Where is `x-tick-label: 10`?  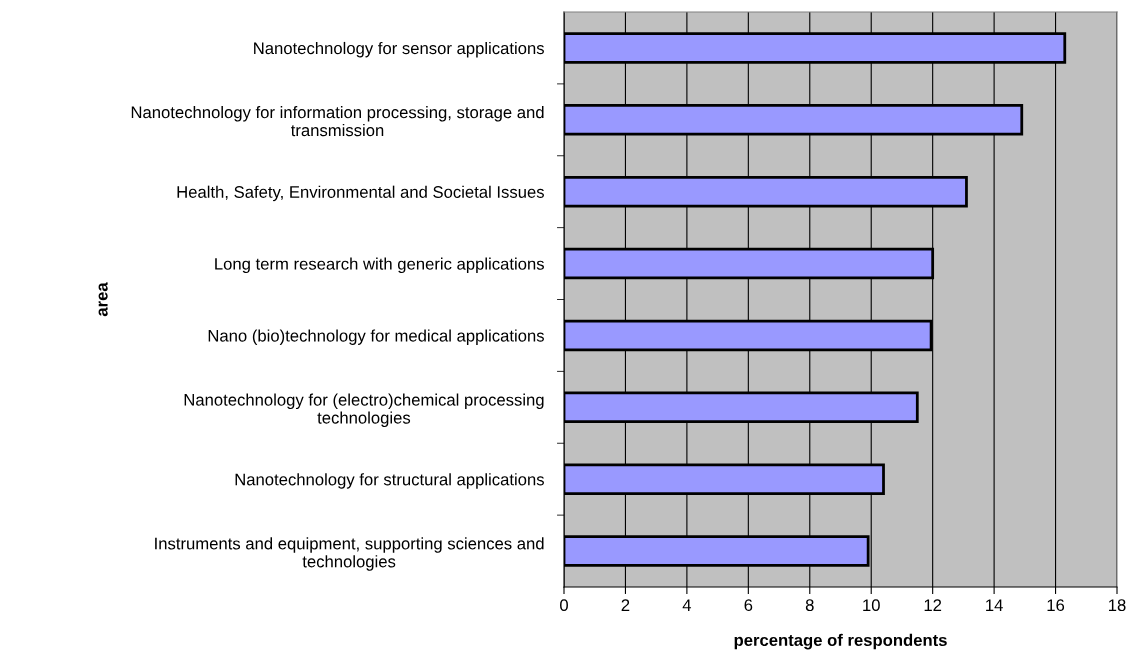 x-tick-label: 10 is located at coordinates (871, 605).